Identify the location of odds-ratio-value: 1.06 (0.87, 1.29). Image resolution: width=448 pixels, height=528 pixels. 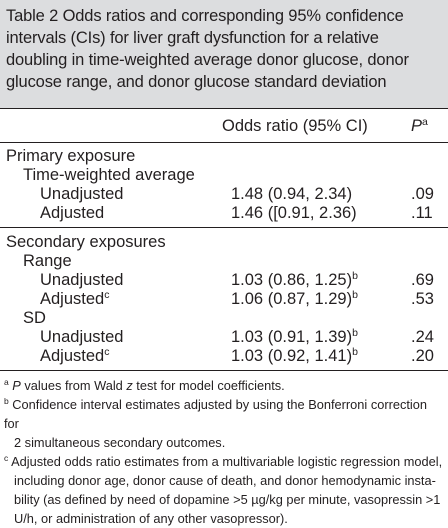
(292, 299).